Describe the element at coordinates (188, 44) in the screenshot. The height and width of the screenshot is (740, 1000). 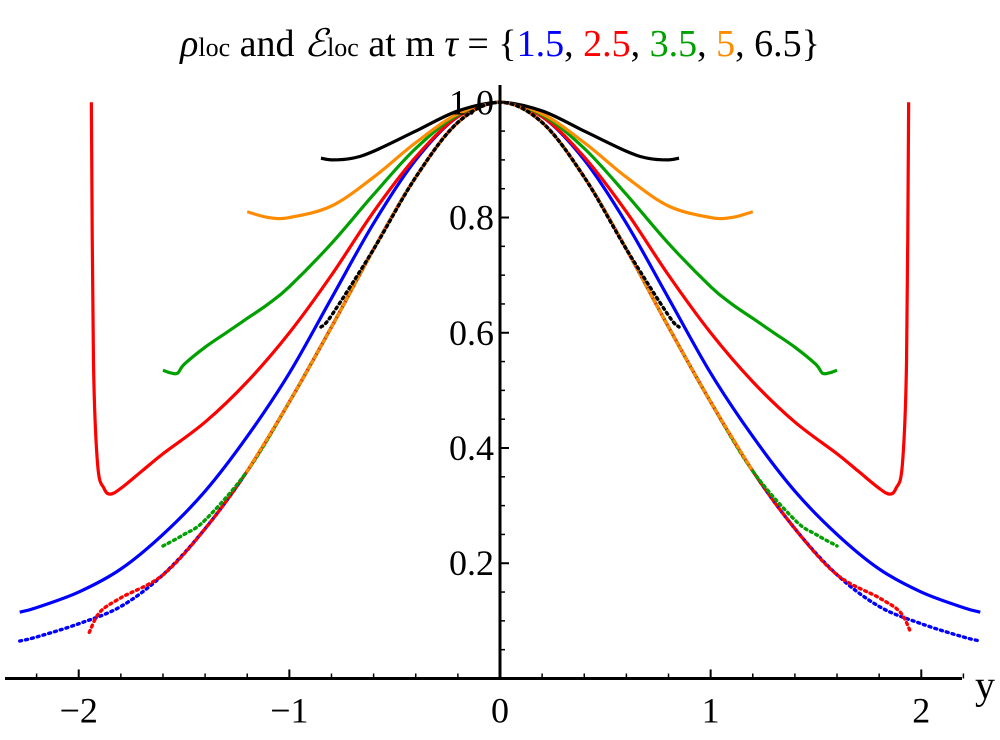
I see `title-part-0: ρ` at that location.